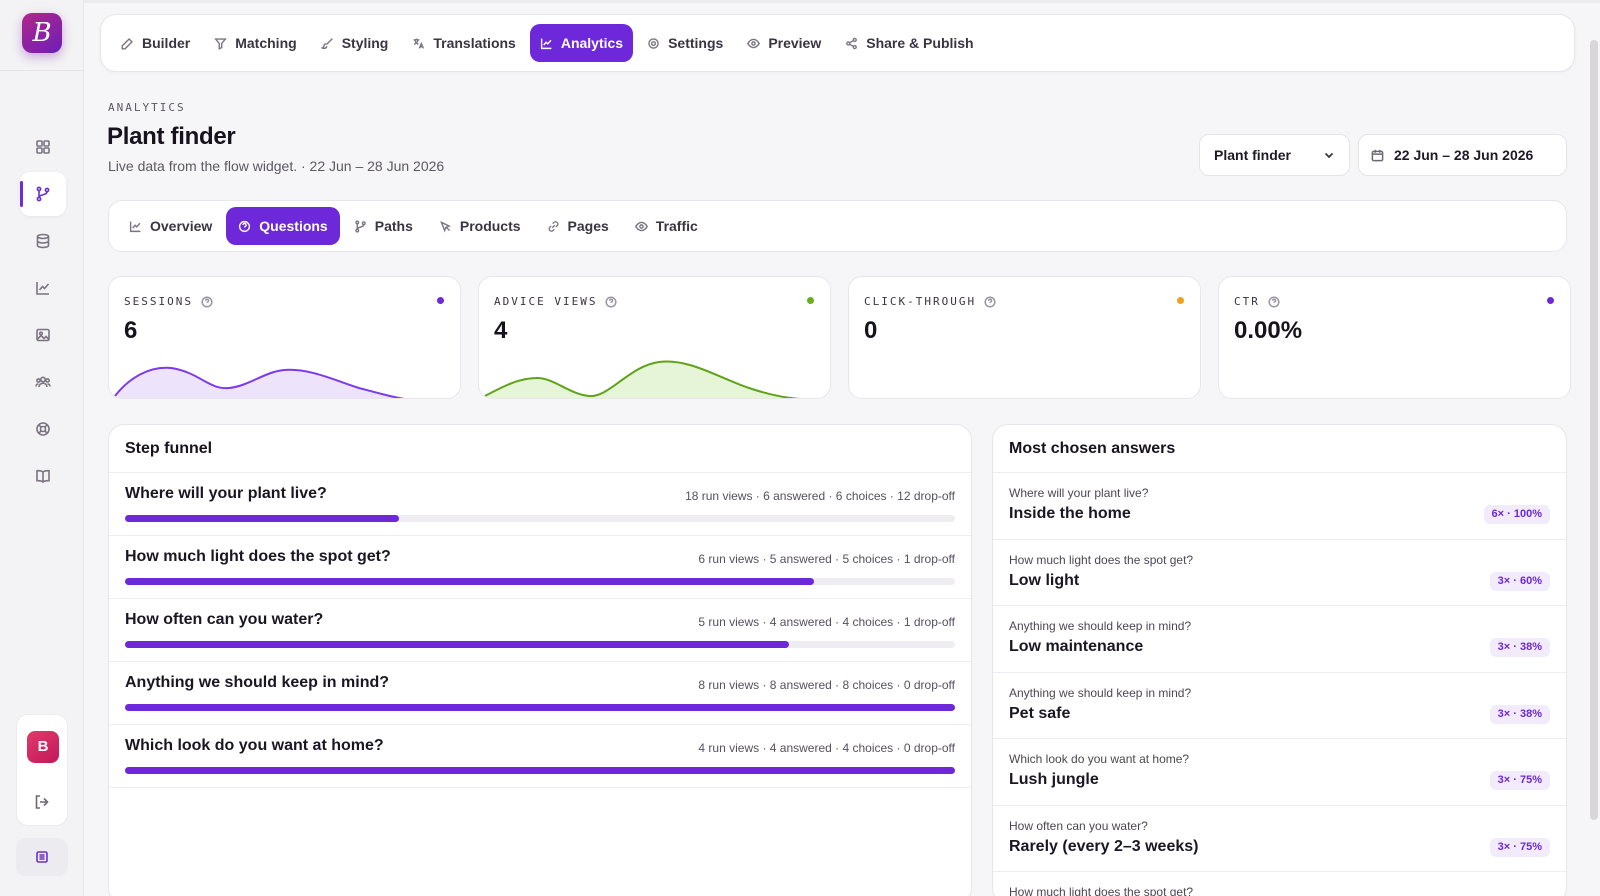 This screenshot has width=1600, height=896. I want to click on rail-media, so click(43, 335).